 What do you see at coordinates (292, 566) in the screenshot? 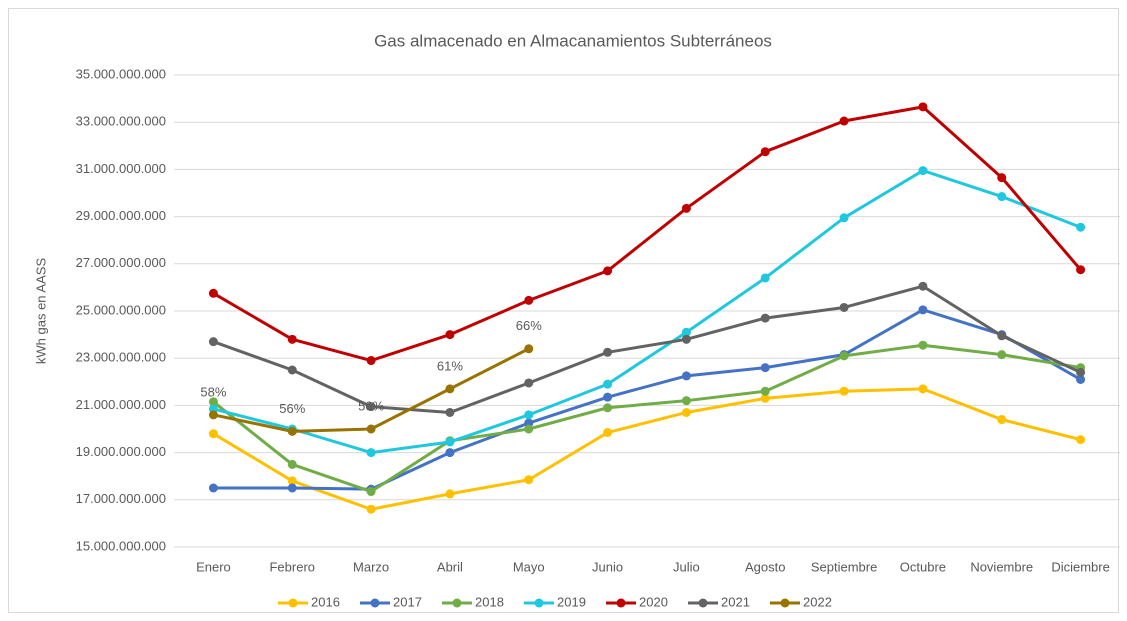
I see `x-tick-label: Febrero` at bounding box center [292, 566].